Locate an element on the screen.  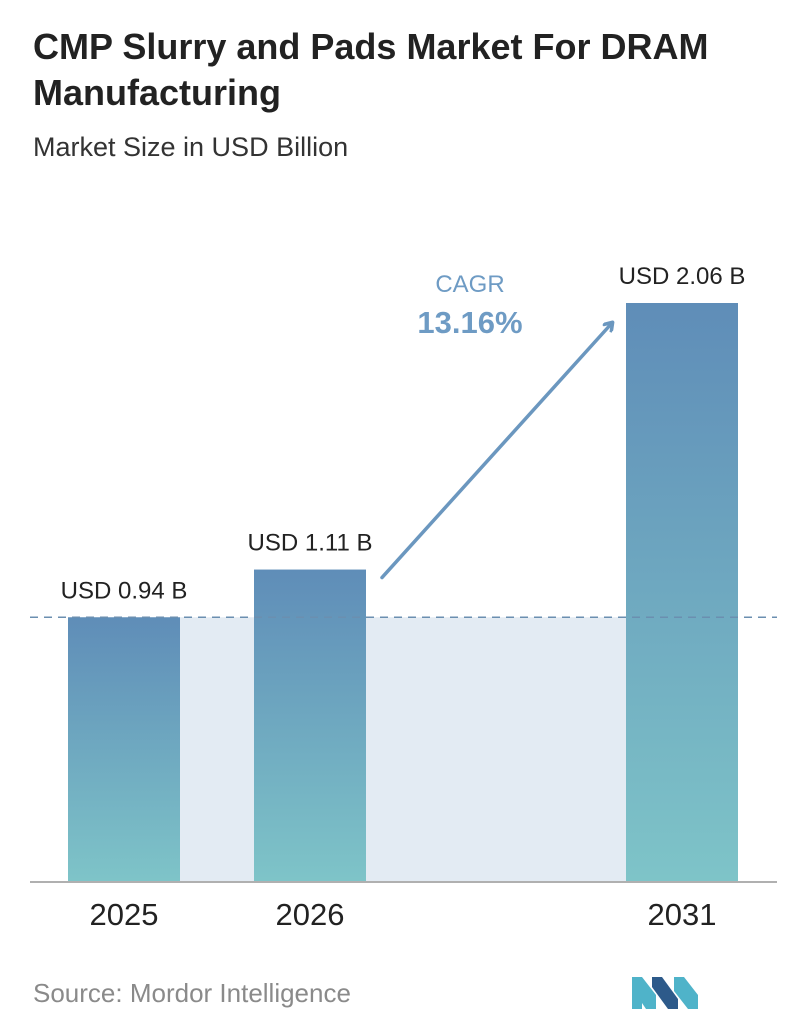
cagr-label: CAGR is located at coordinates (469, 284).